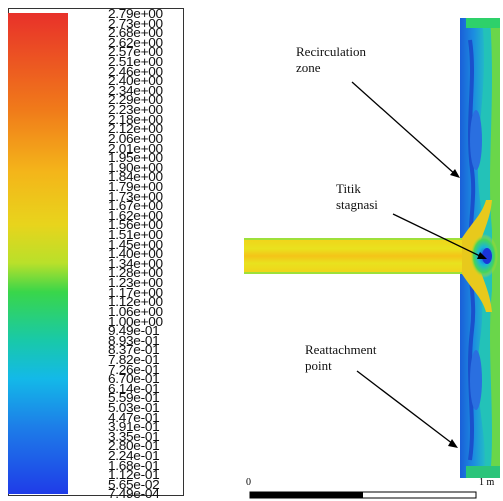  What do you see at coordinates (135, 71) in the screenshot?
I see `colorbar-tick-label: 2.46e+00` at bounding box center [135, 71].